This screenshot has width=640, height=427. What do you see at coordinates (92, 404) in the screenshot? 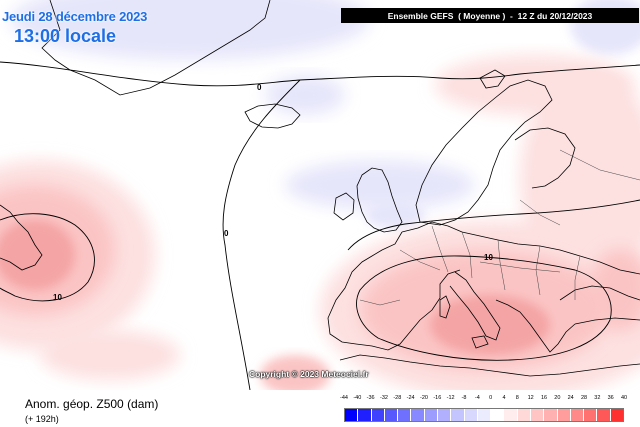
I see `parameter-title: Anom. géop. Z500 (dam)` at bounding box center [92, 404].